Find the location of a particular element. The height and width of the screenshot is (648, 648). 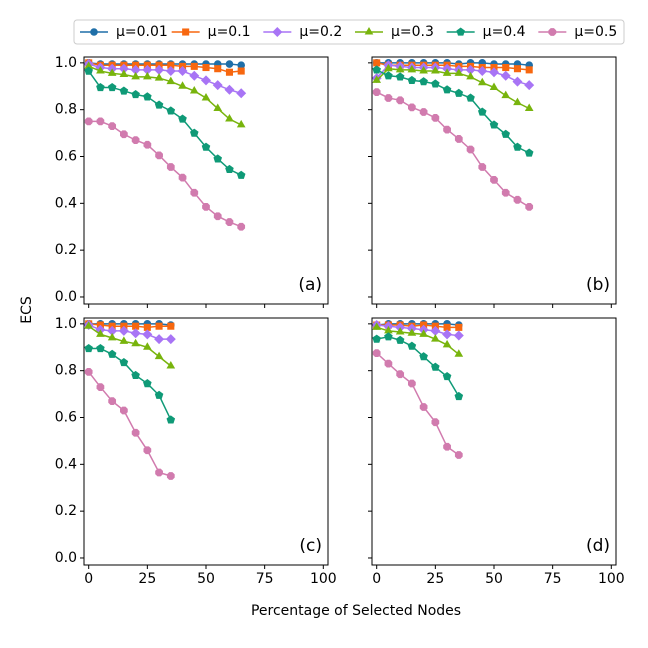

panel-label: (c) is located at coordinates (310, 546).